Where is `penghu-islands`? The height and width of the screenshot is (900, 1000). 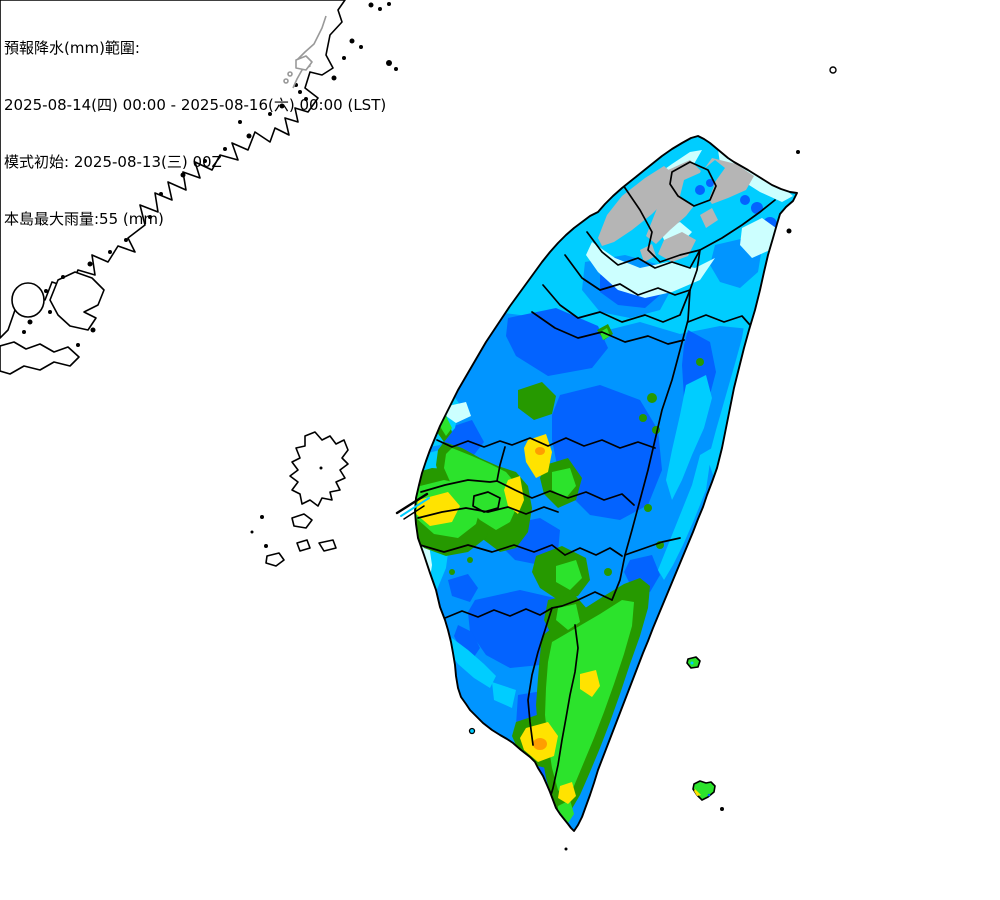 penghu-islands is located at coordinates (307, 499).